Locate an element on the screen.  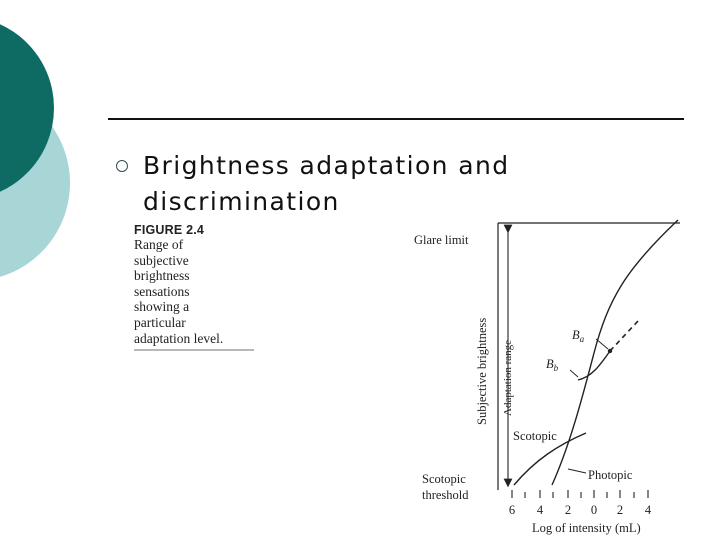
y-axis-label: Subjective brightness is located at coordinates (482, 371).